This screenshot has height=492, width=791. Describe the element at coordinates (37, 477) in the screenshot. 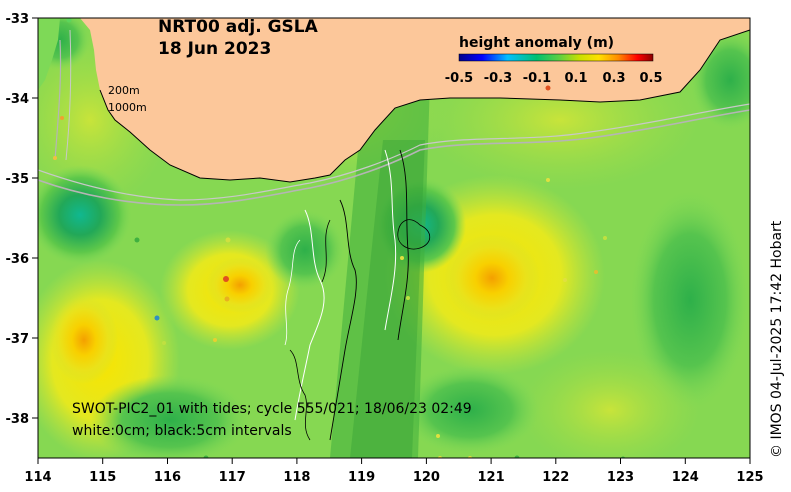

I see `x-tick-label: 114` at that location.